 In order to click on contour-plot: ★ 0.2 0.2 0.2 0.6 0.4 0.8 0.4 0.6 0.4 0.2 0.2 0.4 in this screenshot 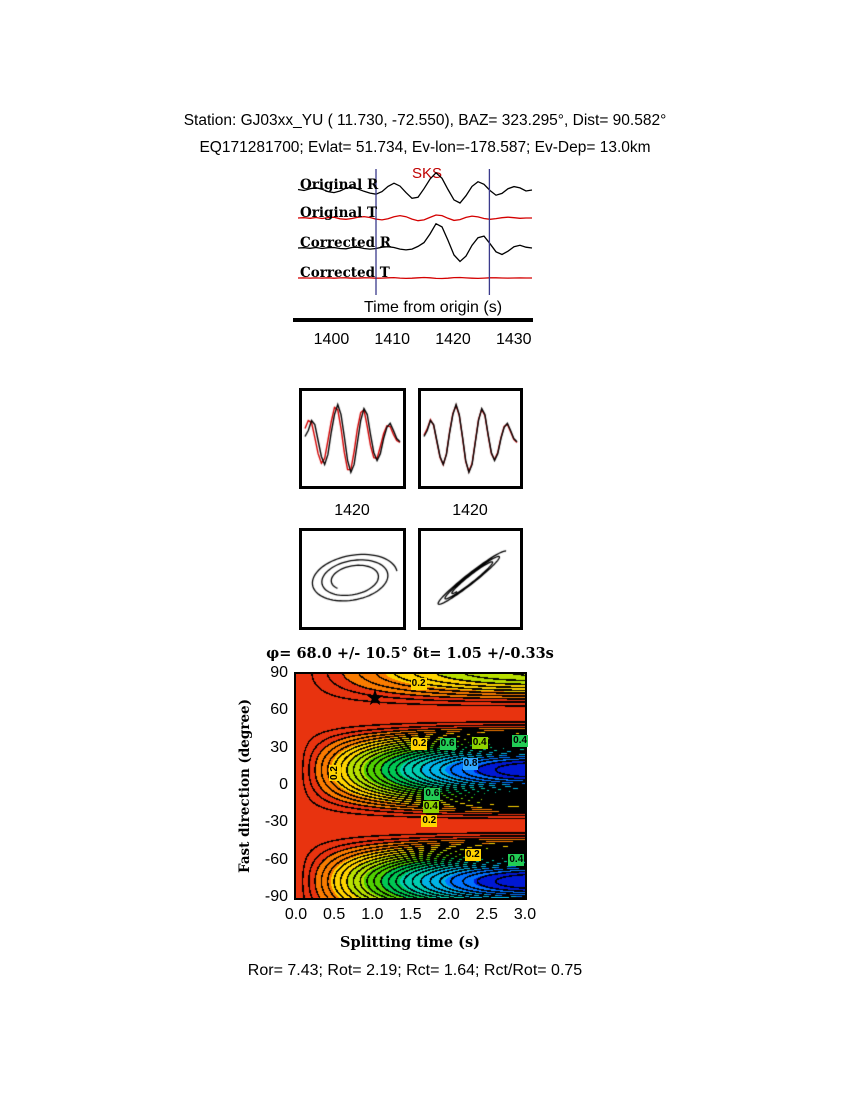, I will do `click(411, 786)`.